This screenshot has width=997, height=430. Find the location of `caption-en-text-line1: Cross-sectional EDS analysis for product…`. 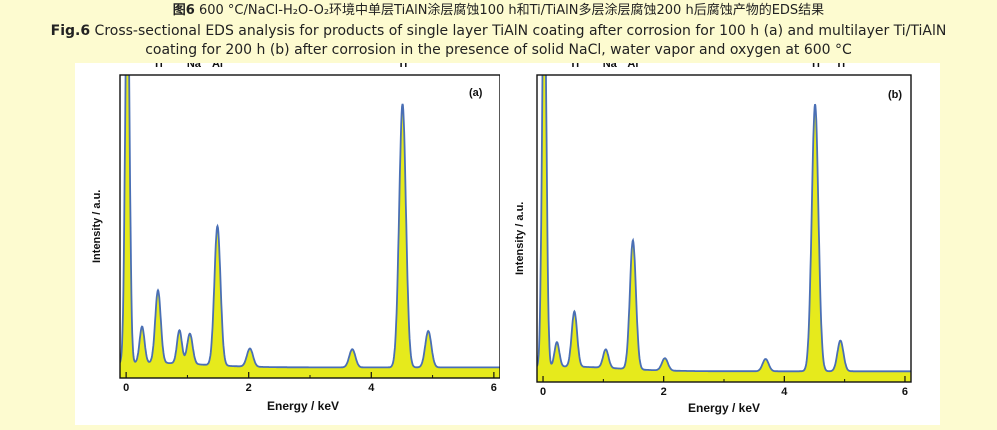

caption-en-text-line1: Cross-sectional EDS analysis for product… is located at coordinates (520, 31).